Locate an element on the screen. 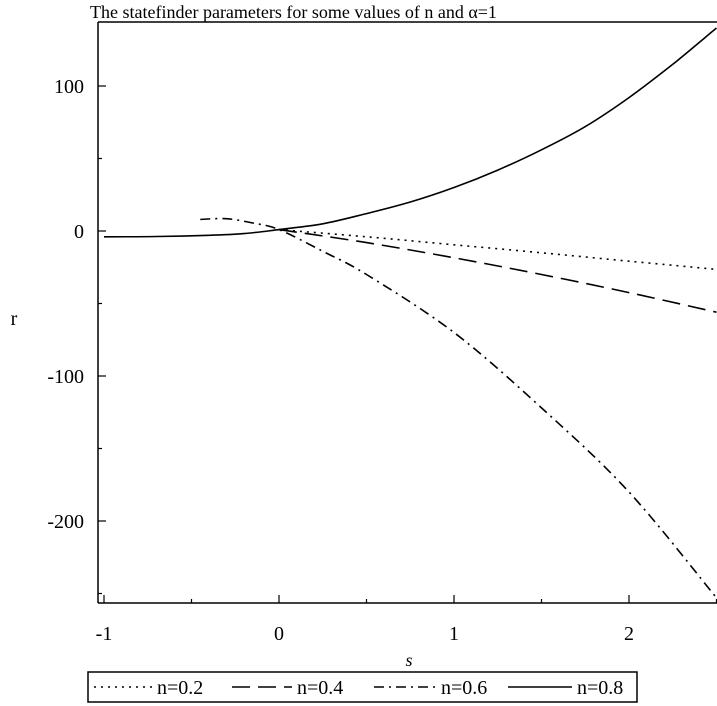 Image resolution: width=717 pixels, height=706 pixels. y-tick-label: 0 is located at coordinates (79, 232).